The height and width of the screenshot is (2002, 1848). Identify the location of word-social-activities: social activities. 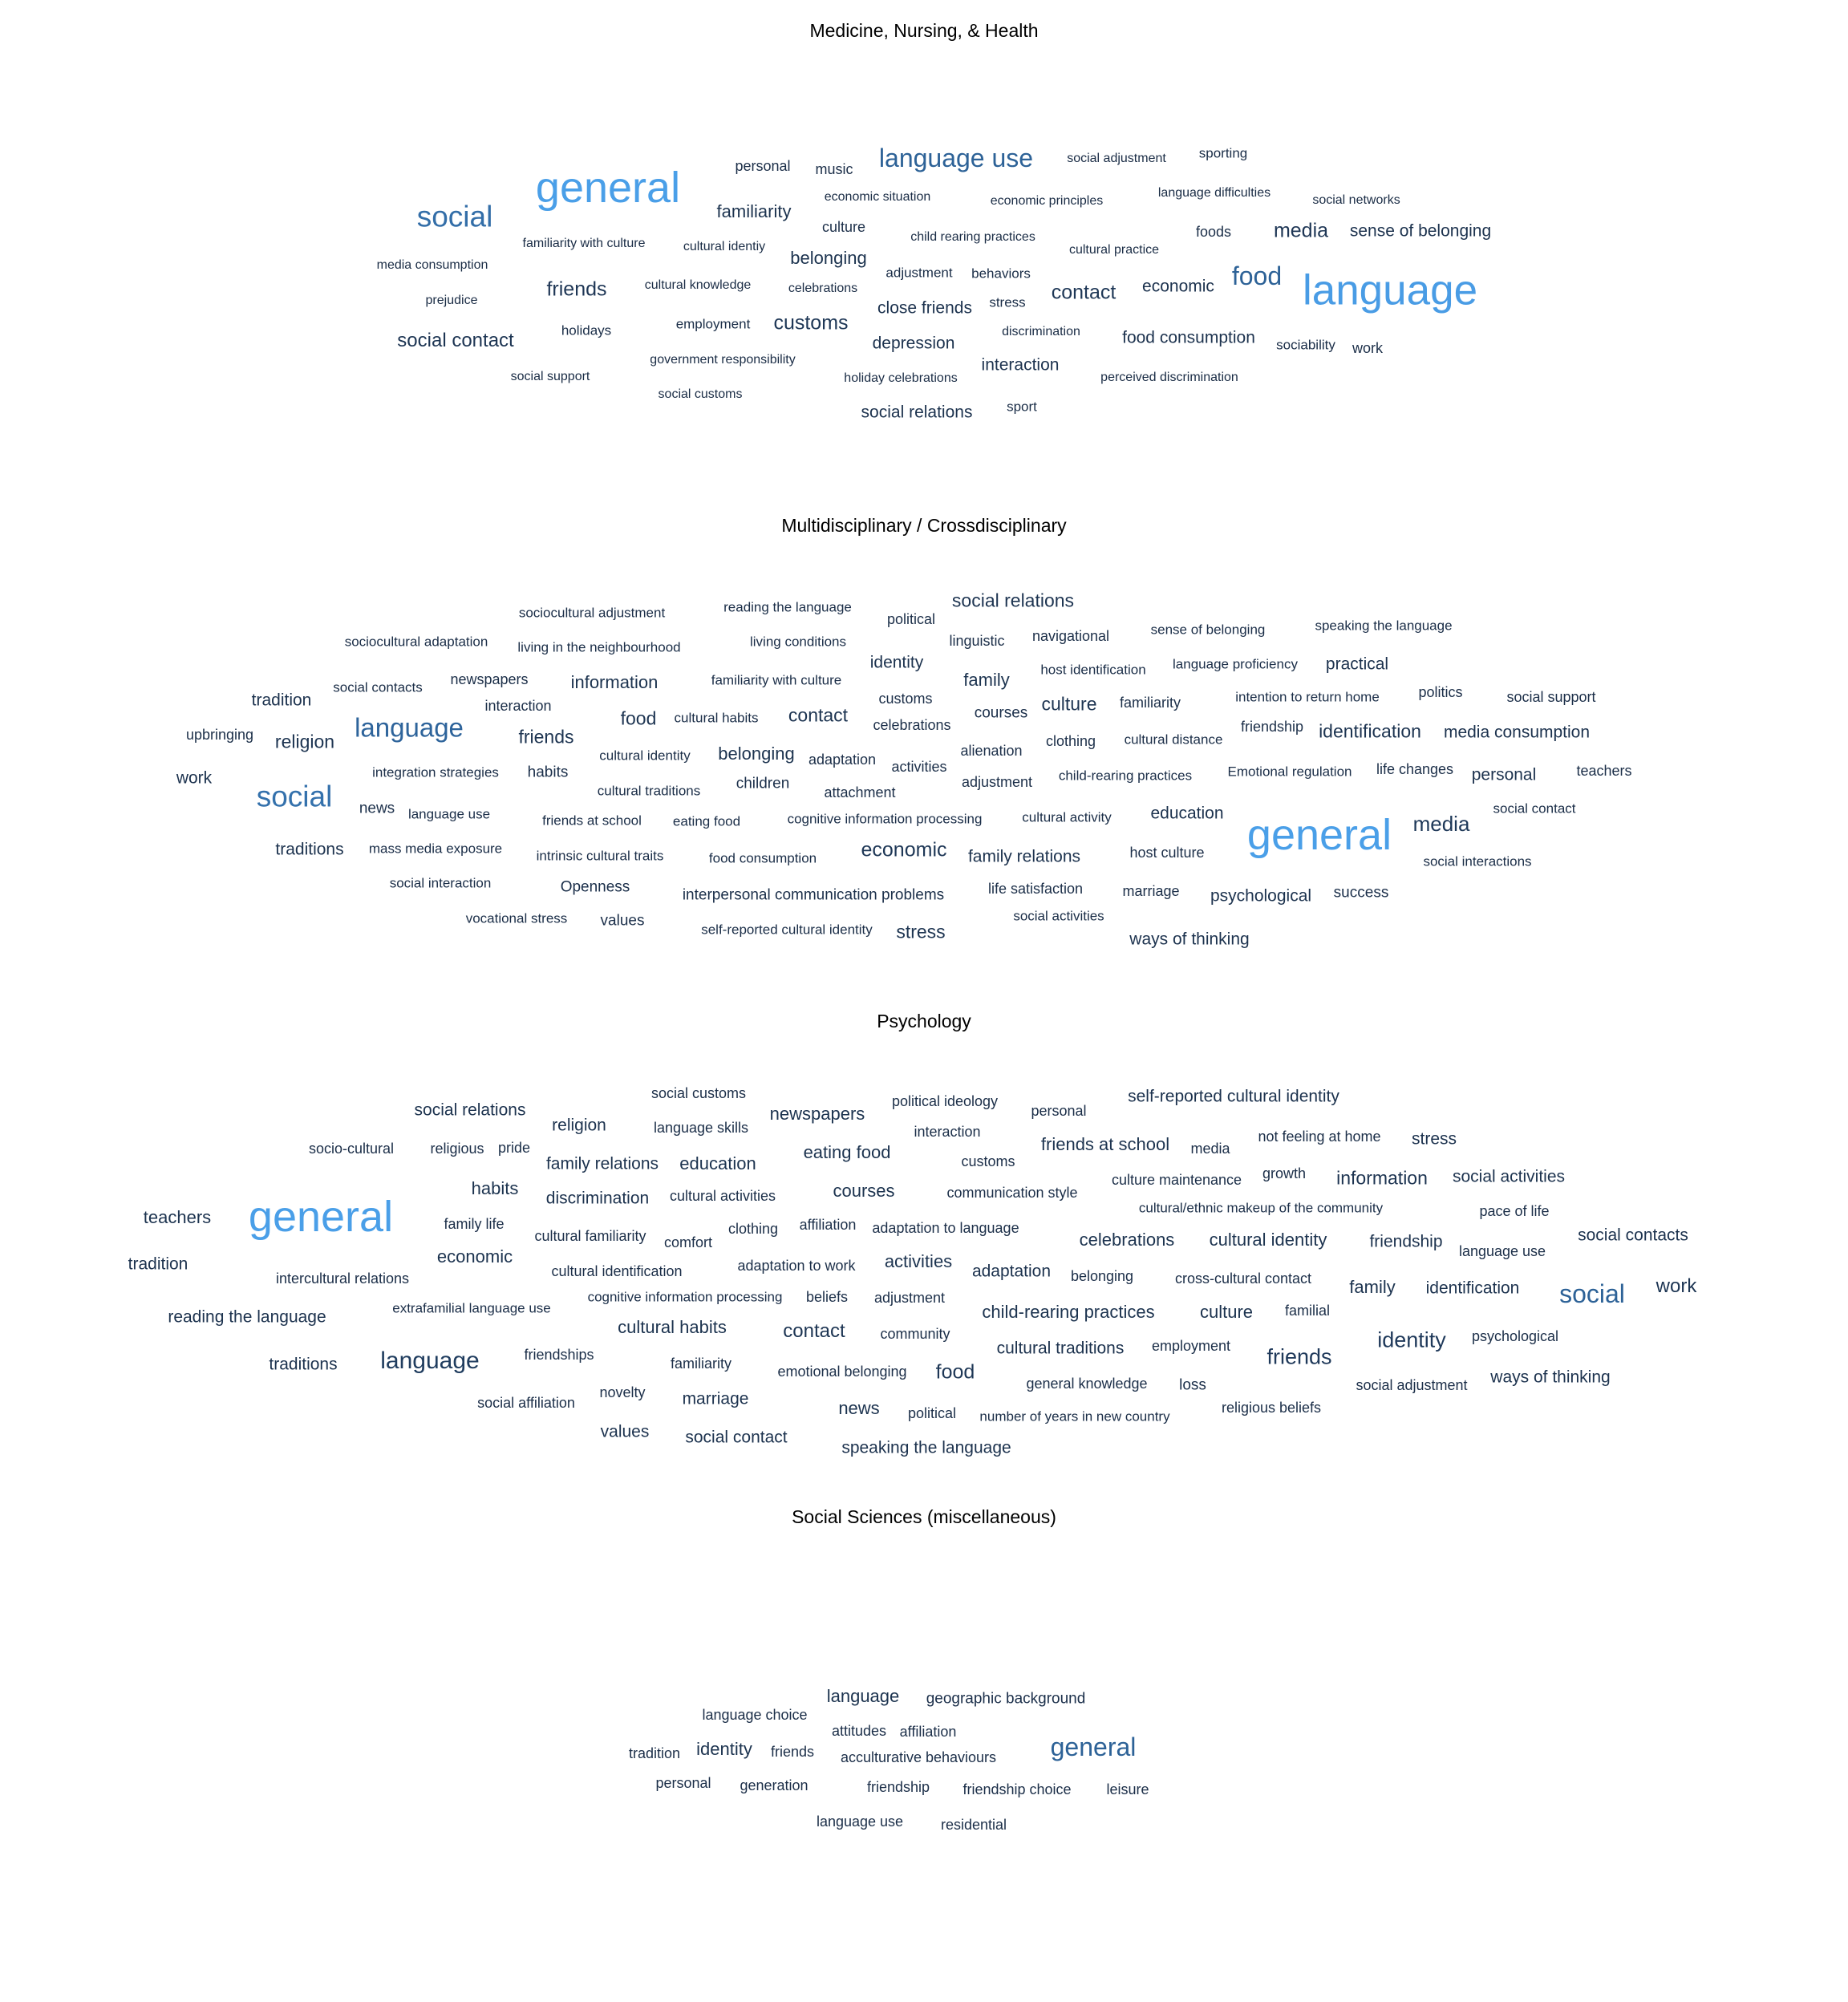
(1058, 916).